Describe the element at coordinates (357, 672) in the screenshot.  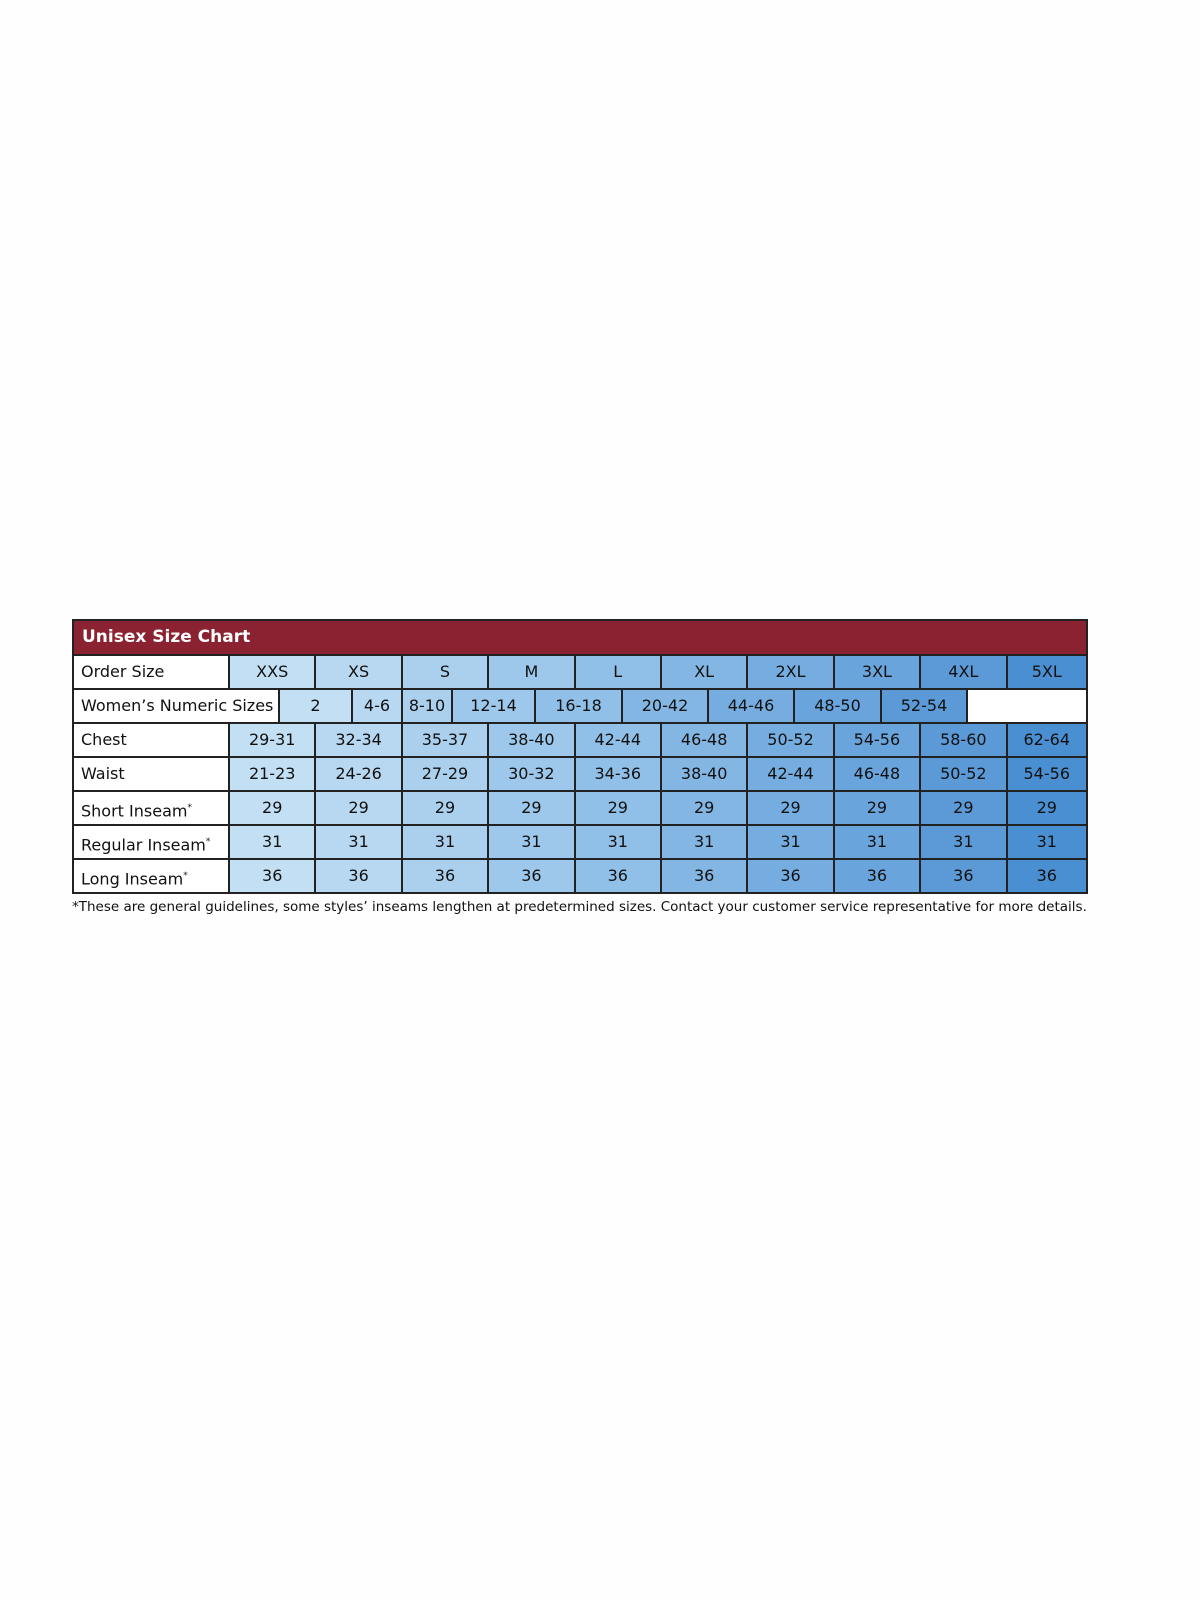
I see `size-cell: XS` at that location.